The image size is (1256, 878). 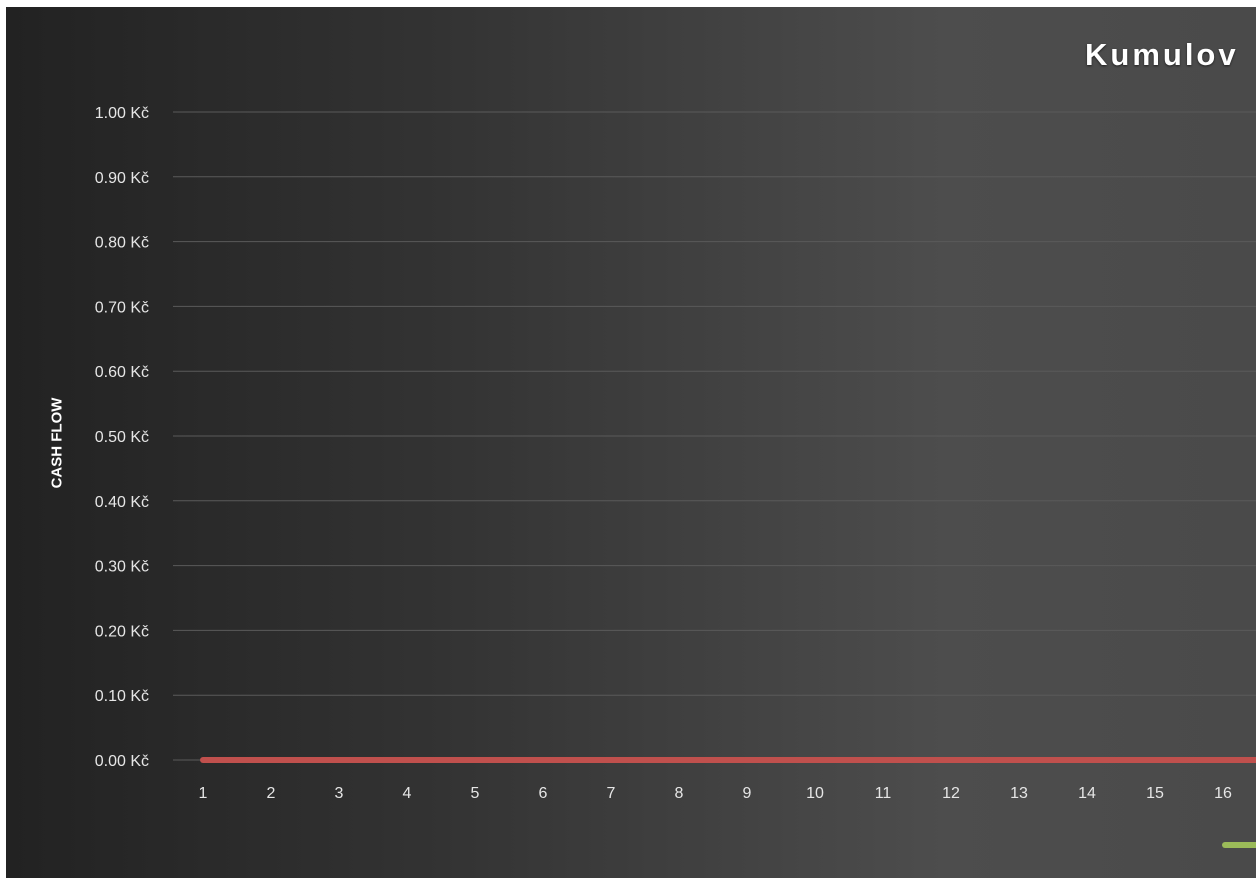 What do you see at coordinates (679, 793) in the screenshot?
I see `x-tick-label: 8` at bounding box center [679, 793].